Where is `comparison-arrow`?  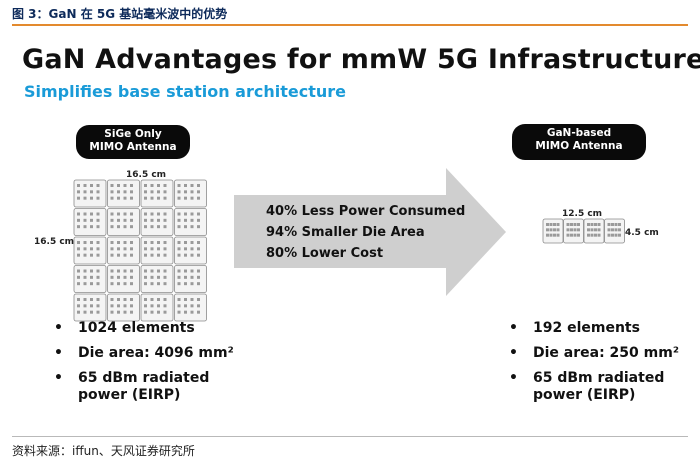
comparison-arrow is located at coordinates (370, 232).